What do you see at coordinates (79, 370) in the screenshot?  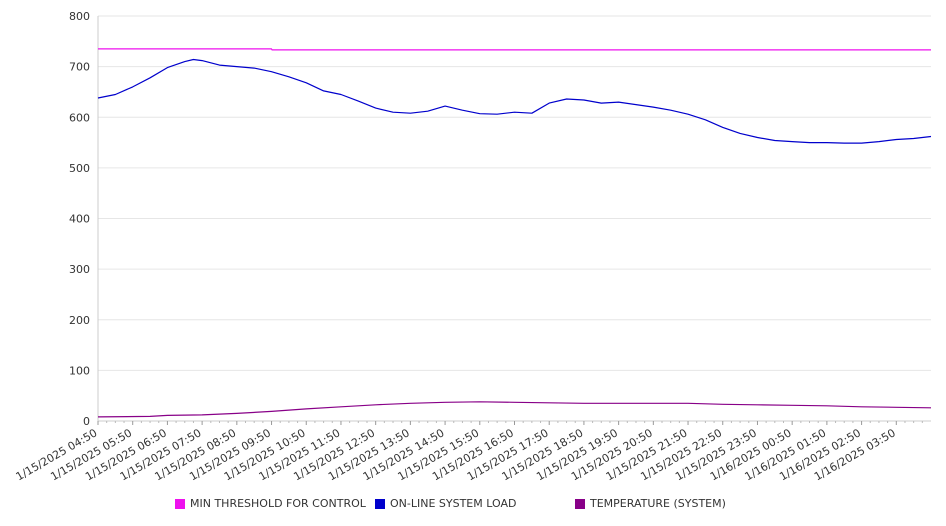 I see `y-tick-label: 100` at bounding box center [79, 370].